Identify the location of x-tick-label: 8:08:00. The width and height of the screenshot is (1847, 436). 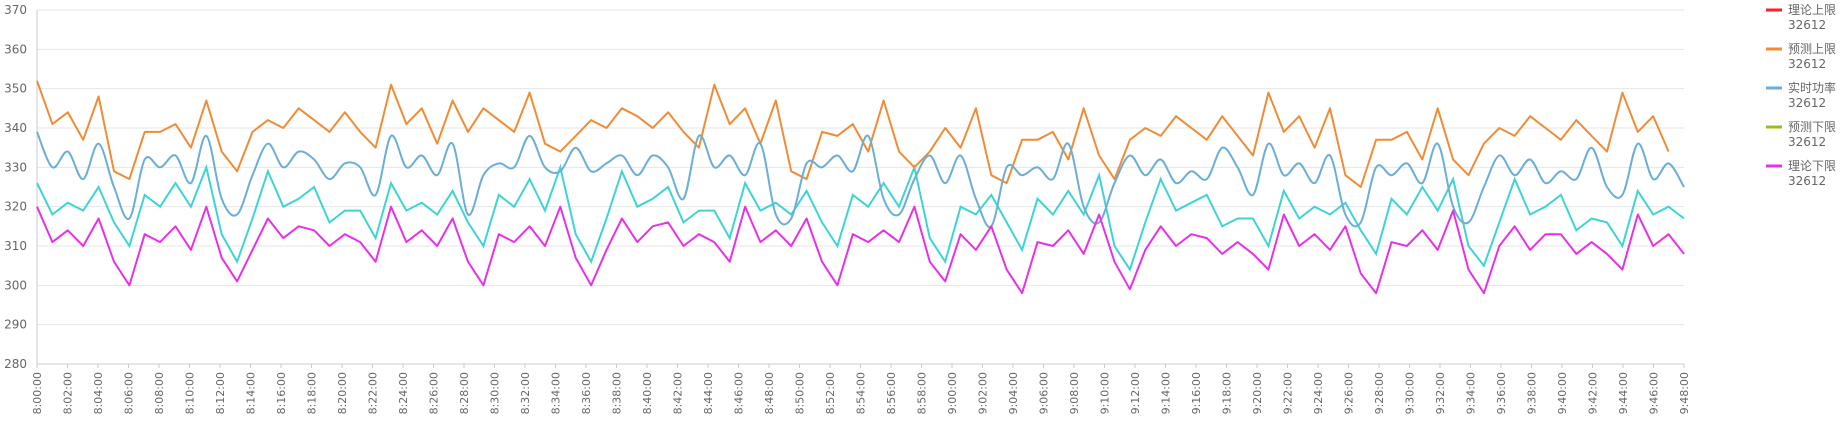
(159, 393).